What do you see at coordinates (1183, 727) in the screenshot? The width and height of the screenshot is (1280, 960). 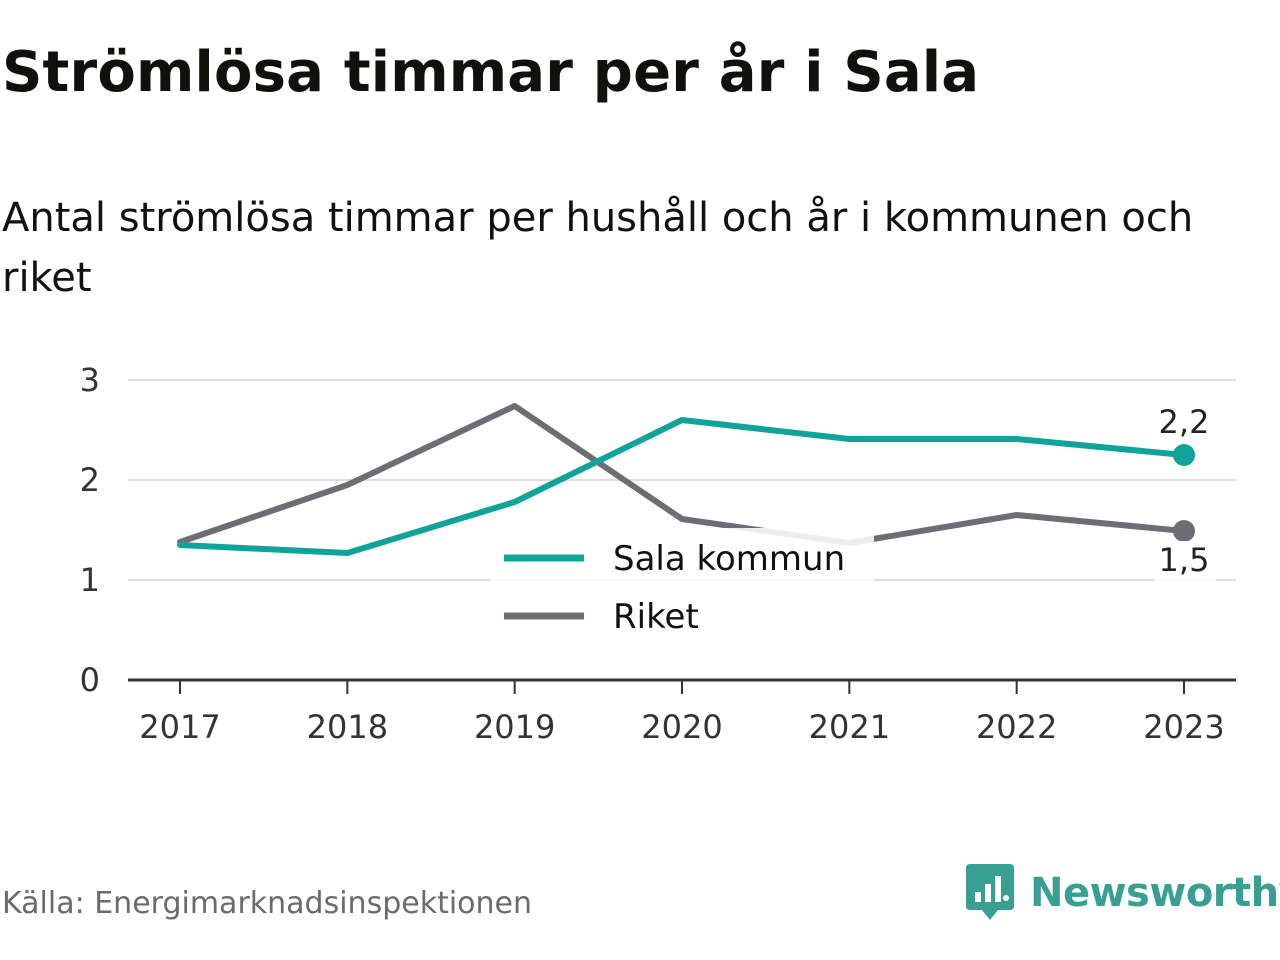 I see `x-tick-label: 2023` at bounding box center [1183, 727].